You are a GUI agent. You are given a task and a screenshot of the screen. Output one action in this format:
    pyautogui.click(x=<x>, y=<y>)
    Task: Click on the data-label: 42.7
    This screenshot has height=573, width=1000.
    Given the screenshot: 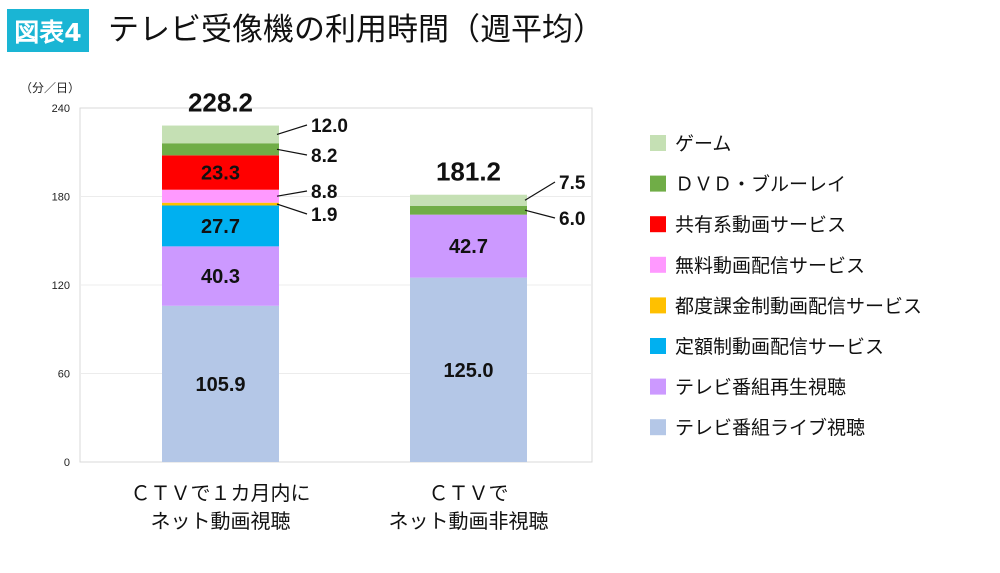 What is the action you would take?
    pyautogui.click(x=468, y=247)
    